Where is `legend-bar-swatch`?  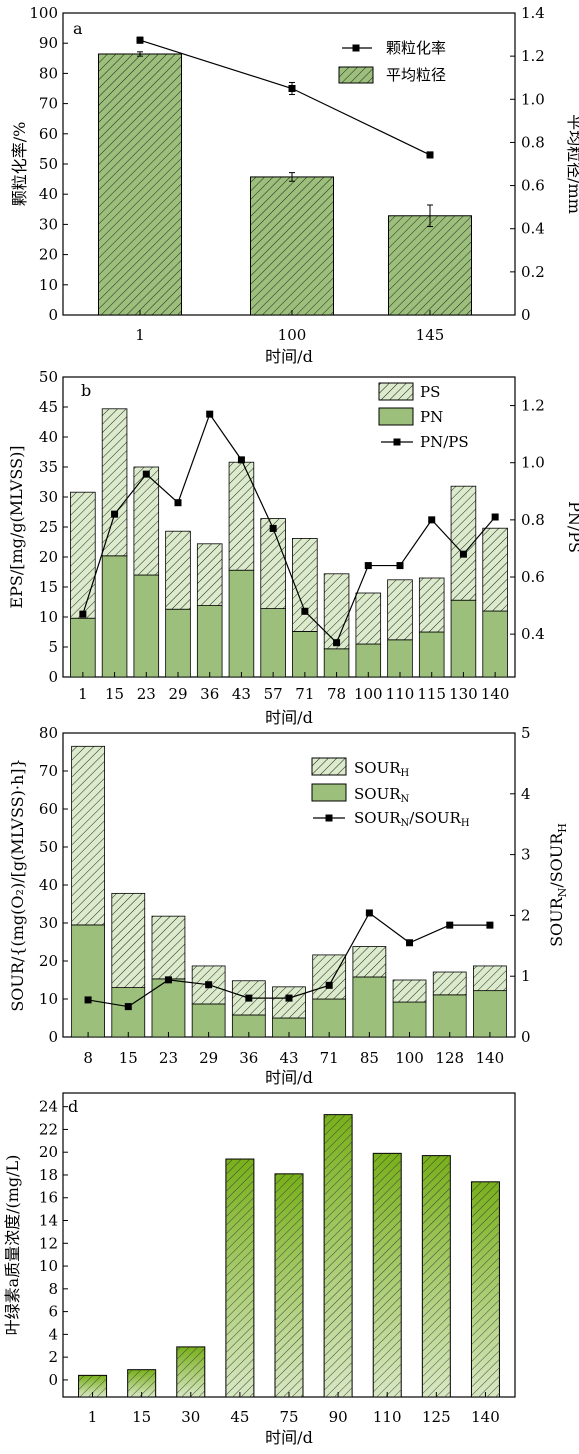
legend-bar-swatch is located at coordinates (356, 75).